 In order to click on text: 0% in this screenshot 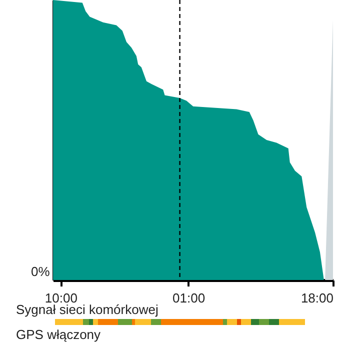, I will do `click(40, 271)`.